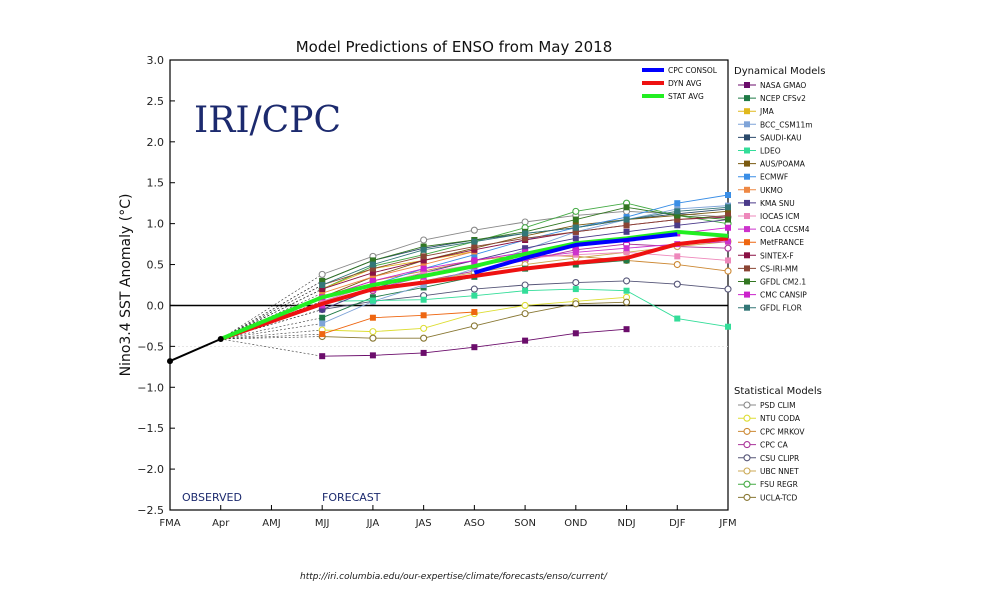  I want to click on x-tick-label: SON, so click(525, 523).